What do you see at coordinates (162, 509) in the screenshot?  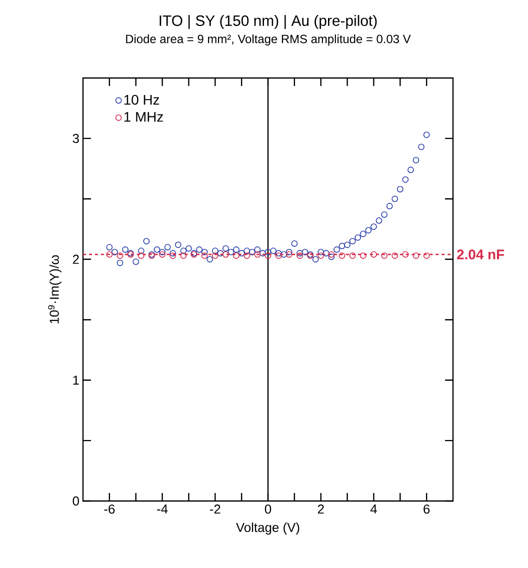 I see `x-tick-label: -4` at bounding box center [162, 509].